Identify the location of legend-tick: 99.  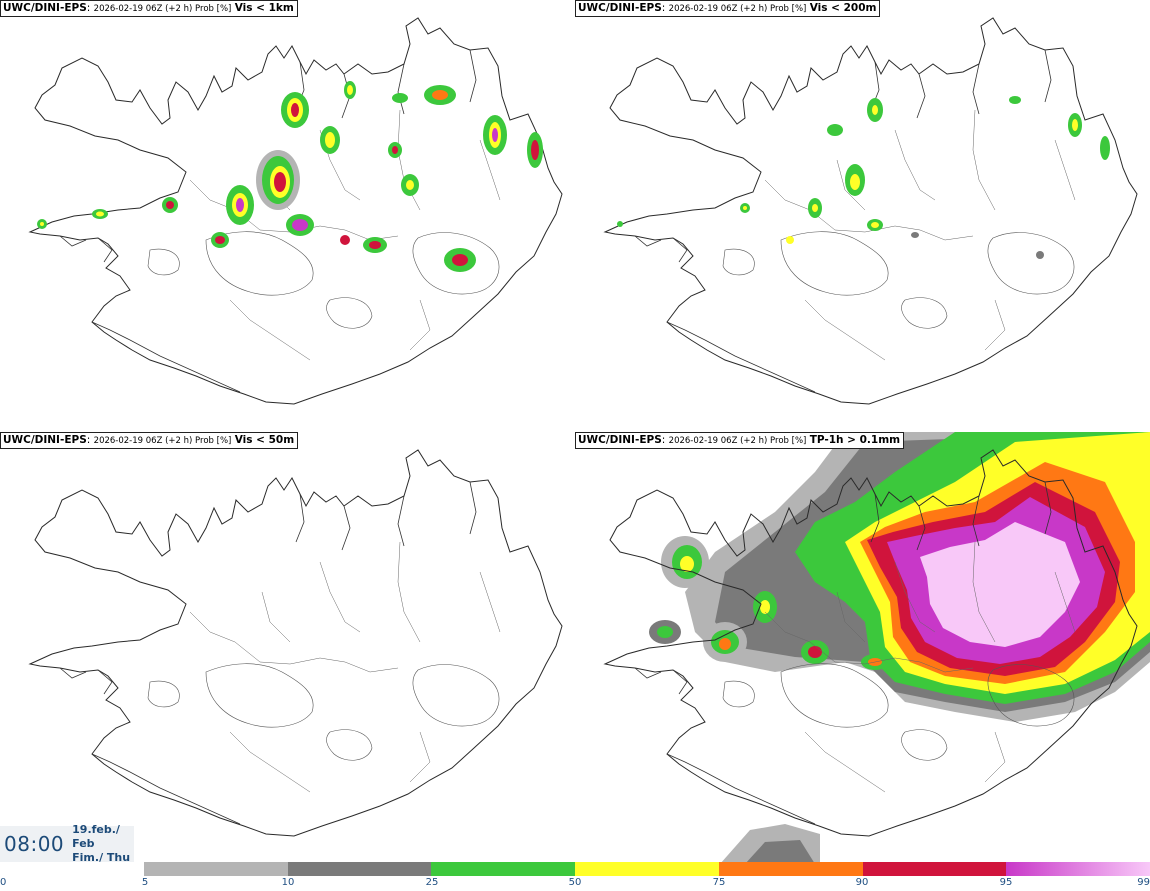
(1143, 882).